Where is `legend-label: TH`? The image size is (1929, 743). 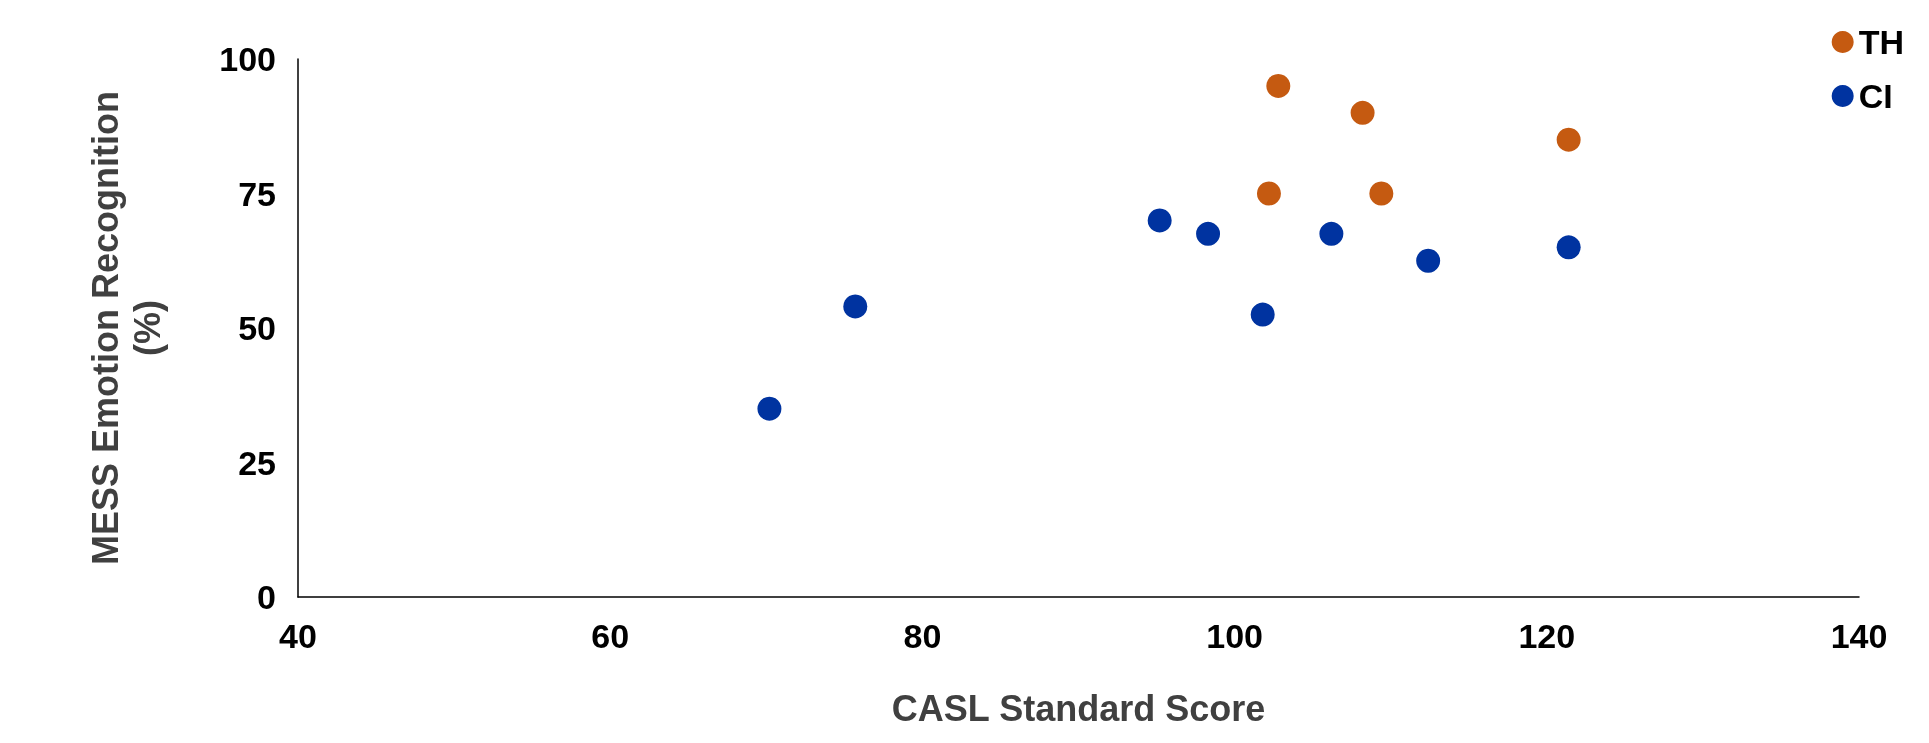
legend-label: TH is located at coordinates (1881, 42).